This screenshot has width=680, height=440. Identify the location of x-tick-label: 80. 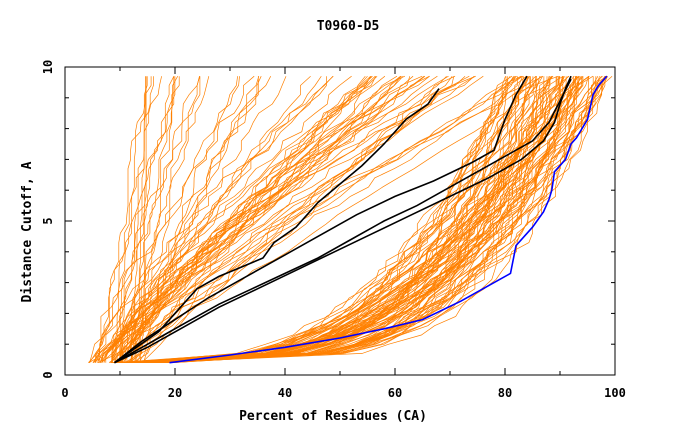
(505, 393).